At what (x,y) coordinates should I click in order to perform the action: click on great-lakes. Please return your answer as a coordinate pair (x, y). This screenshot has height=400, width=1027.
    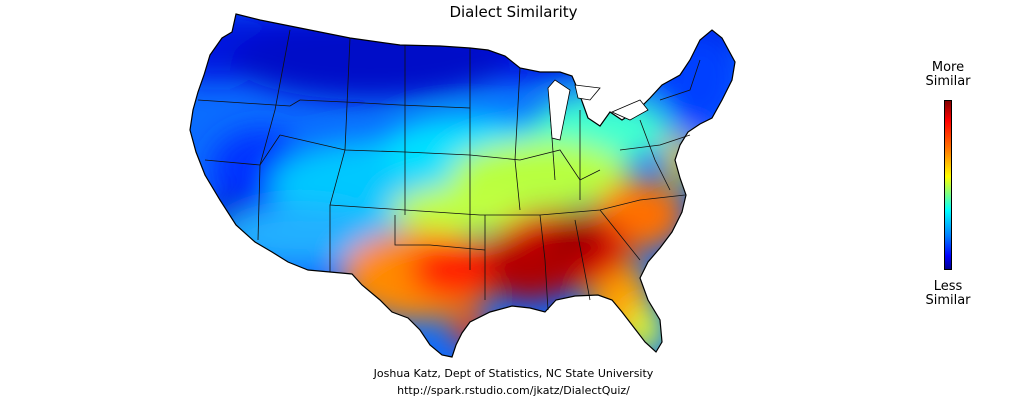
    Looking at the image, I should click on (598, 110).